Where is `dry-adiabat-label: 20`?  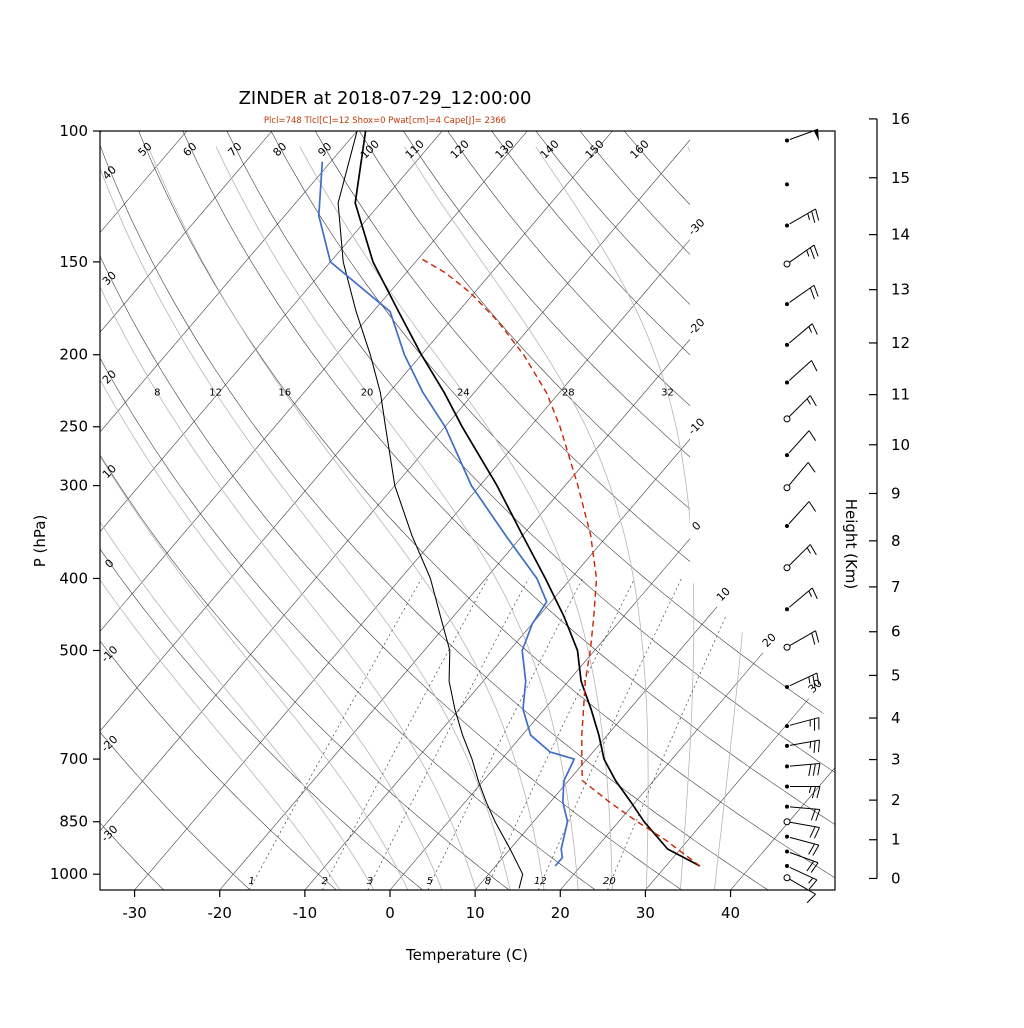
dry-adiabat-label: 20 is located at coordinates (109, 376).